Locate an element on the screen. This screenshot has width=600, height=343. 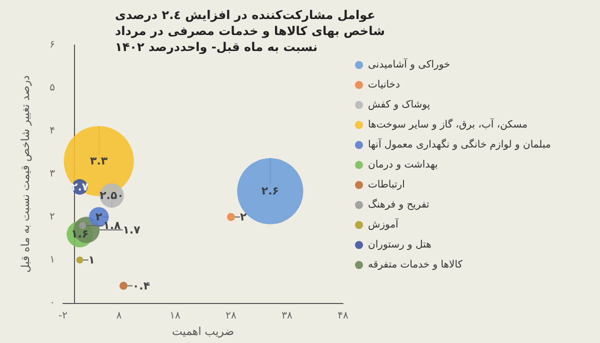
y-tick-label: ۶ is located at coordinates (52, 45).